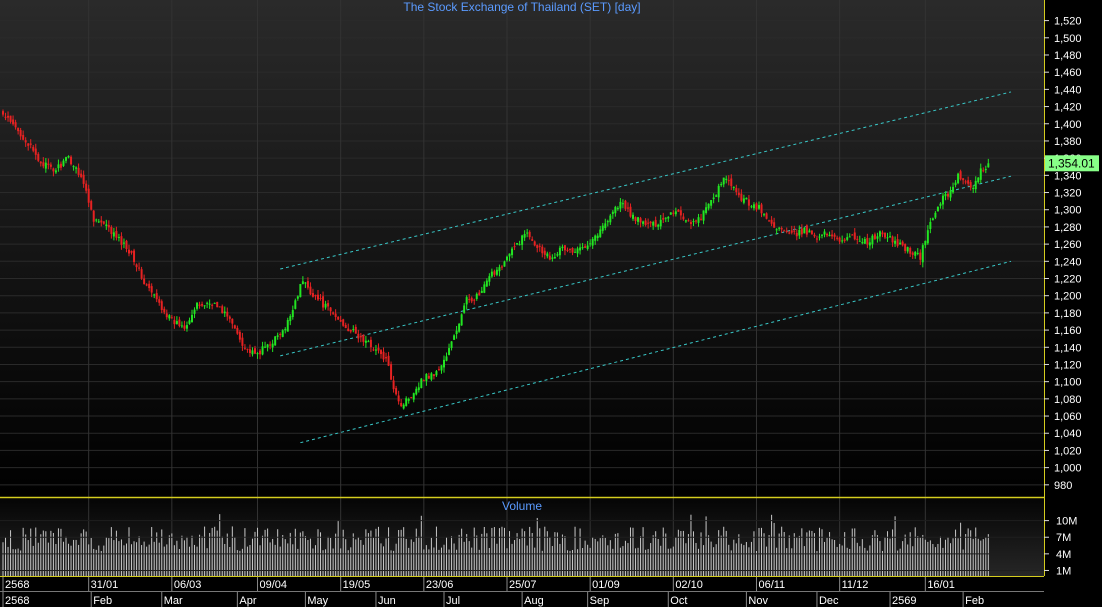 The height and width of the screenshot is (607, 1102). I want to click on price-tick-label: 1,060, so click(1068, 417).